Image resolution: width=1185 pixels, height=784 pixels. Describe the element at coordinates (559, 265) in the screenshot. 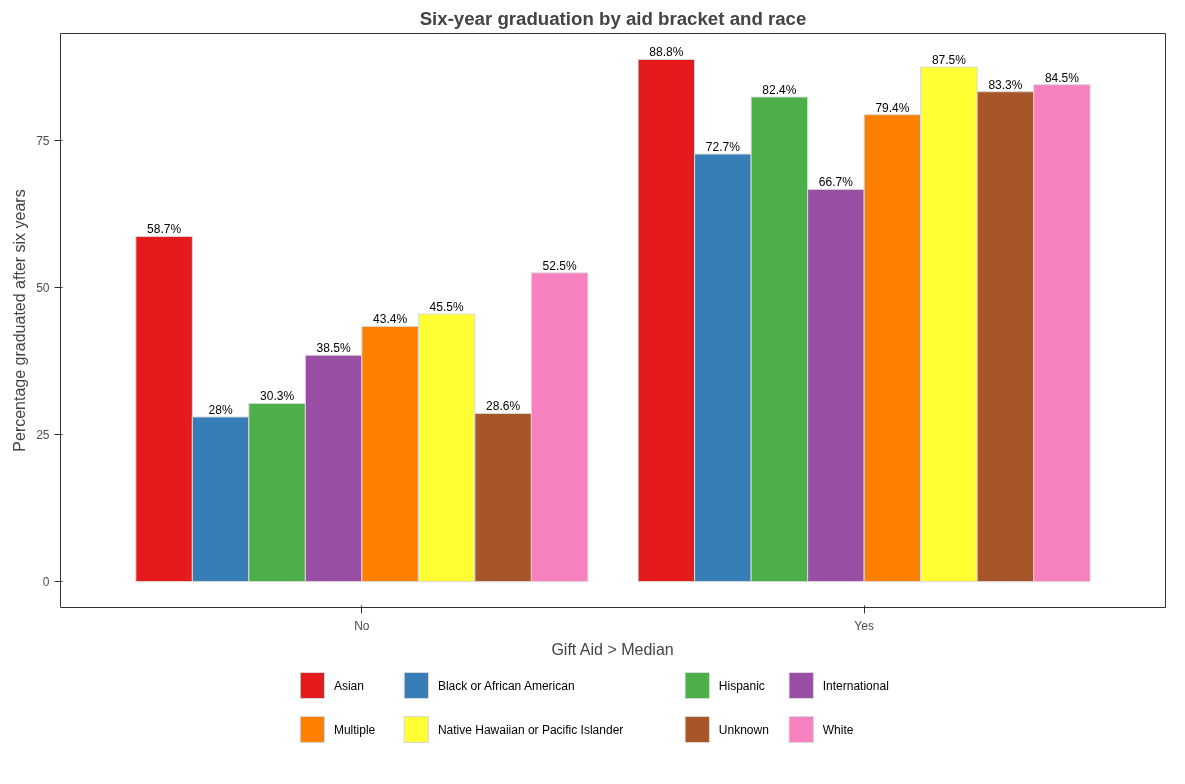

I see `data-label: 52.5%` at that location.